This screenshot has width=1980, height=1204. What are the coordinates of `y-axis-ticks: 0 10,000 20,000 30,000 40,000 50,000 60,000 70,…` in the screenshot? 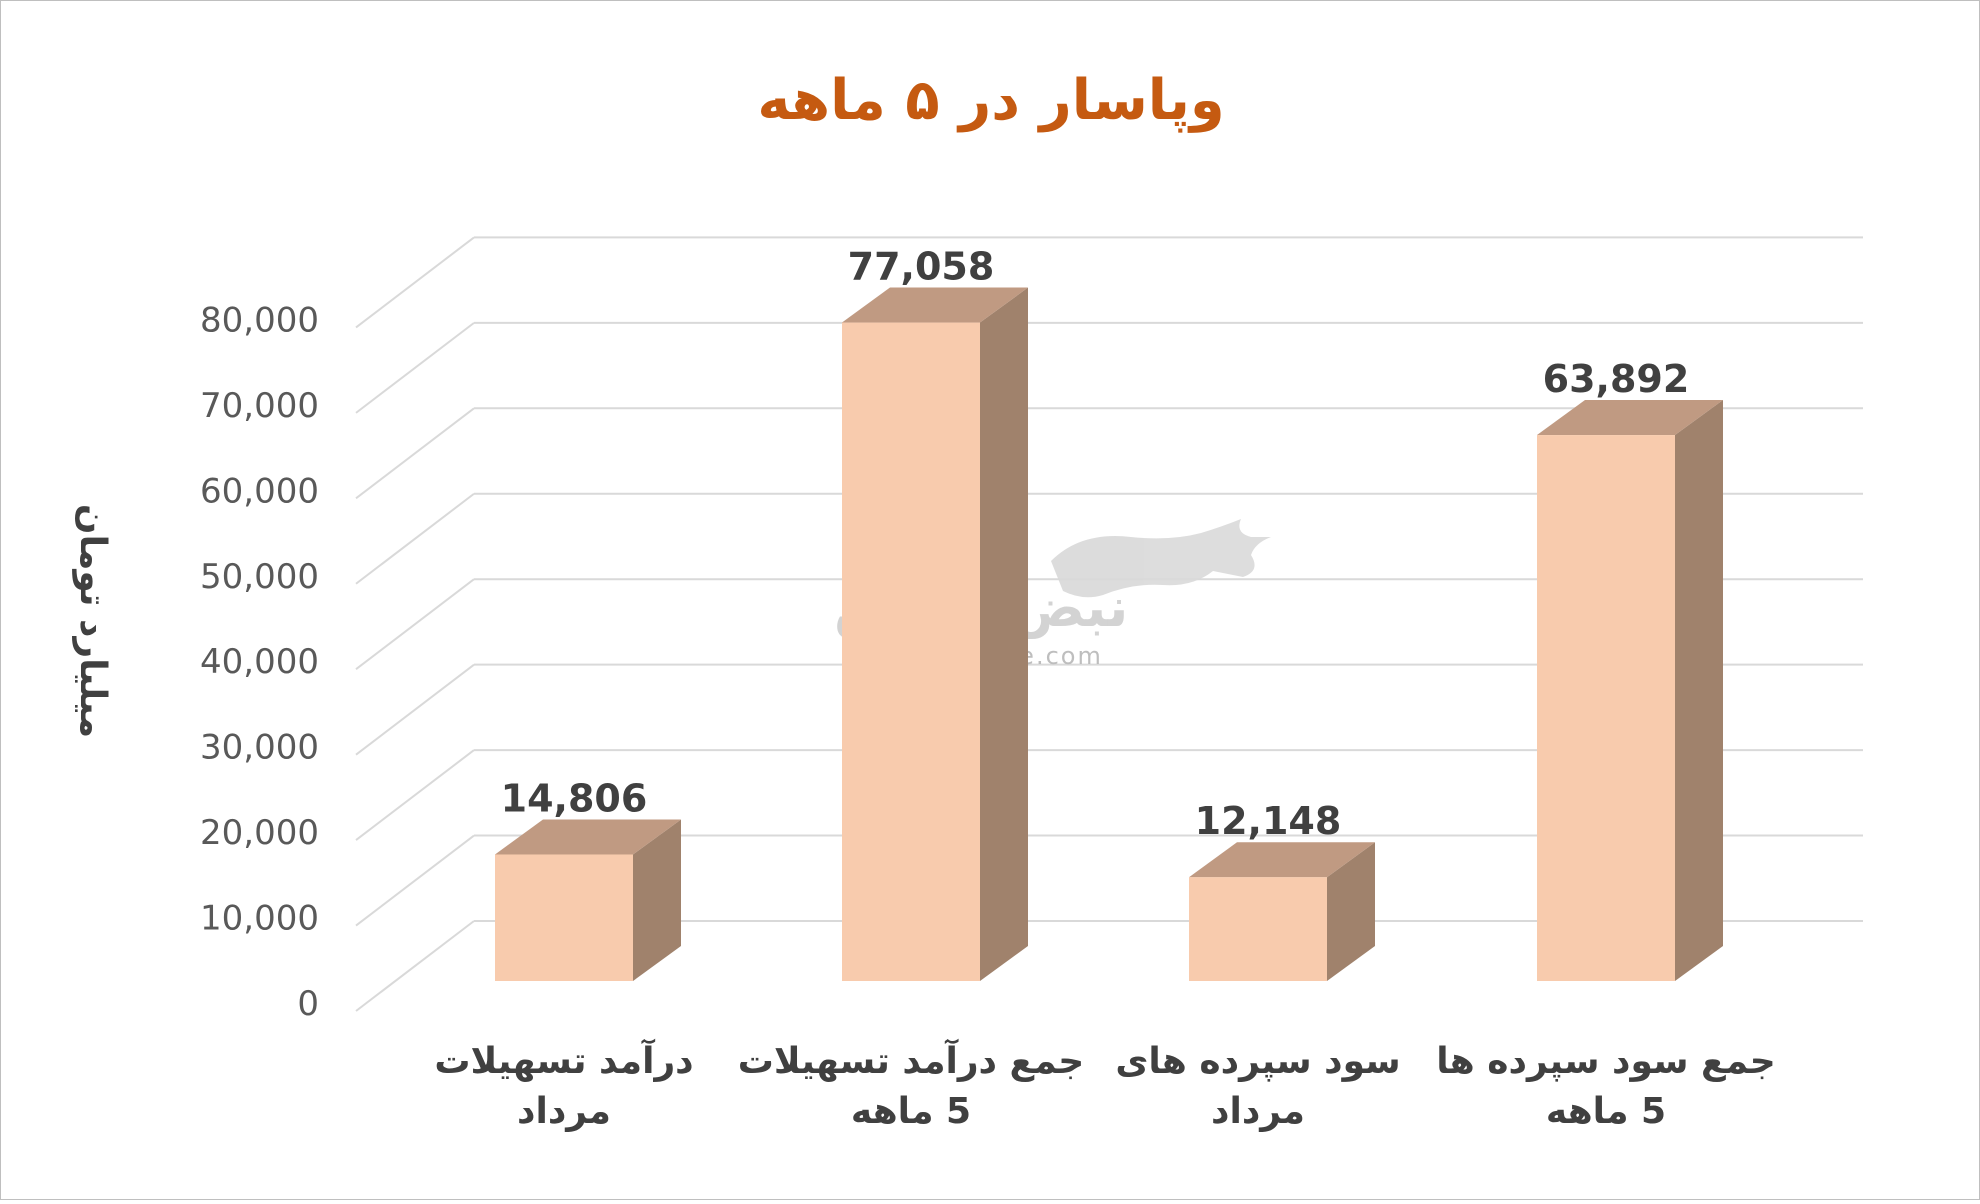 It's located at (259, 662).